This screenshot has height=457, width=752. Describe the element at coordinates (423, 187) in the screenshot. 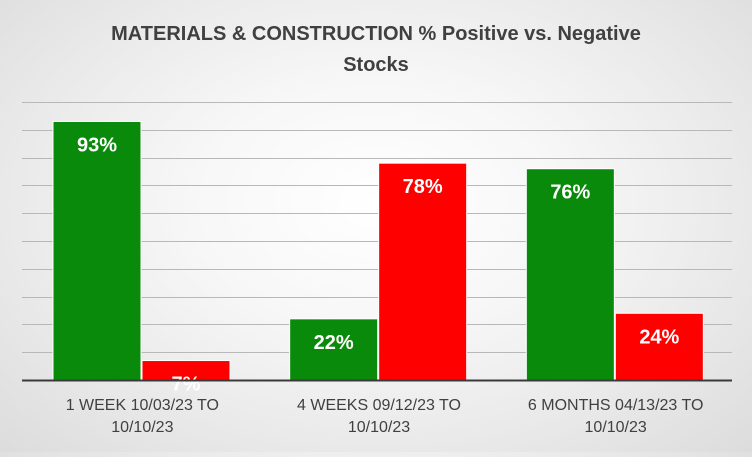

I see `bar-value-label: 78%` at that location.